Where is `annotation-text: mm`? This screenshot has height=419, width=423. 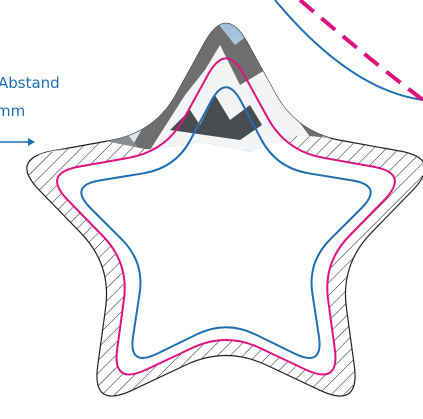 annotation-text: mm is located at coordinates (12, 111).